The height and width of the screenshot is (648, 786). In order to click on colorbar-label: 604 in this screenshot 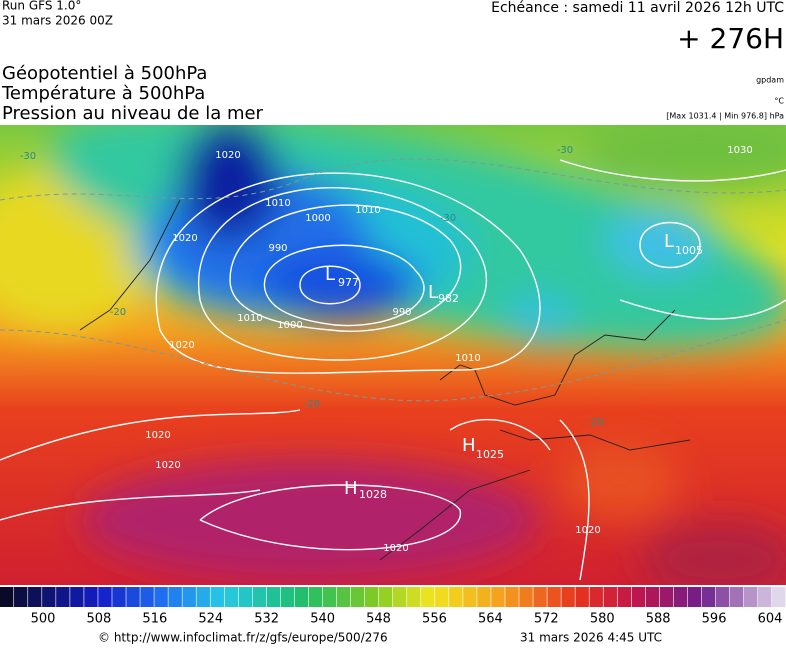, I will do `click(770, 619)`.